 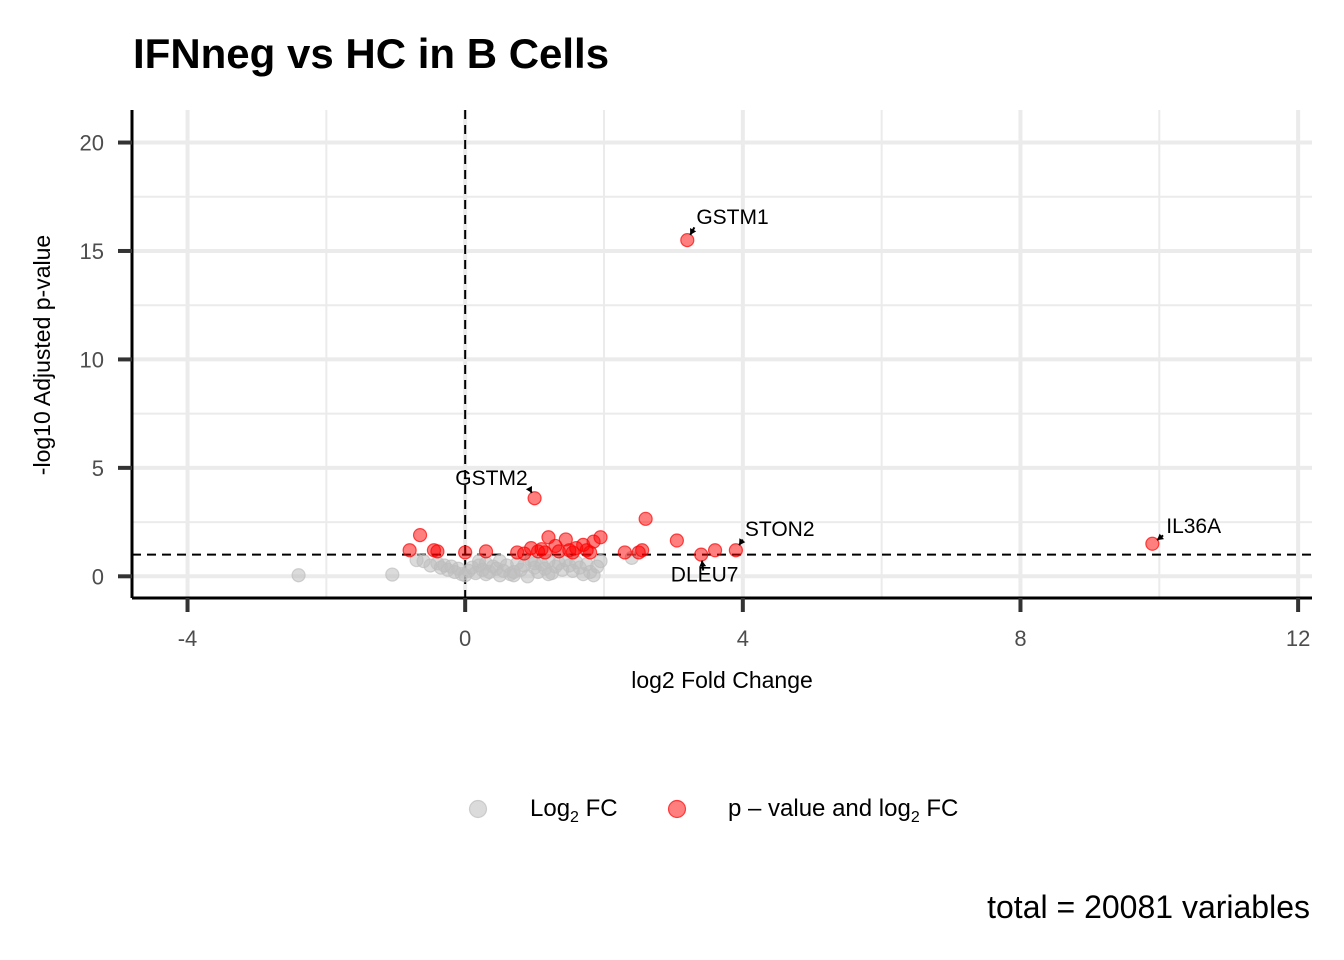 What do you see at coordinates (92, 251) in the screenshot?
I see `y-tick-label: 15` at bounding box center [92, 251].